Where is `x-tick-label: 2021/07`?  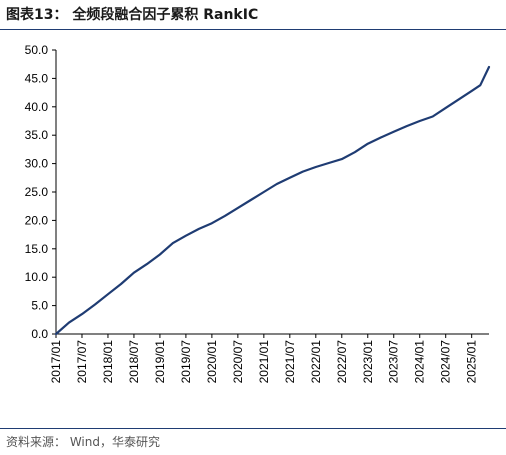
x-tick-label: 2021/07 is located at coordinates (290, 362).